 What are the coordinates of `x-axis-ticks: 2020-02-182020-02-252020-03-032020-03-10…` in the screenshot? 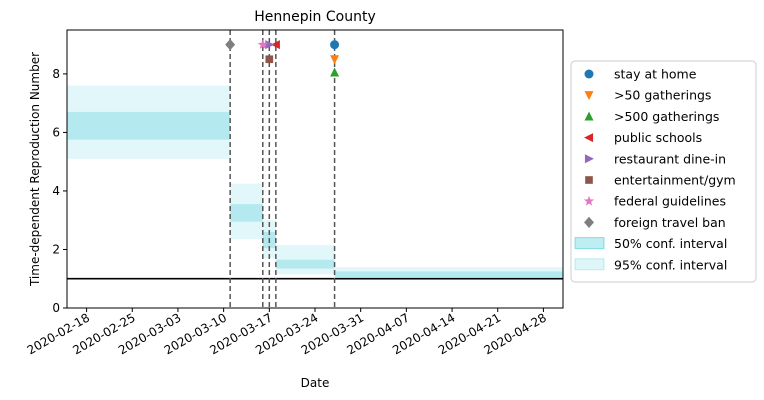 It's located at (287, 332).